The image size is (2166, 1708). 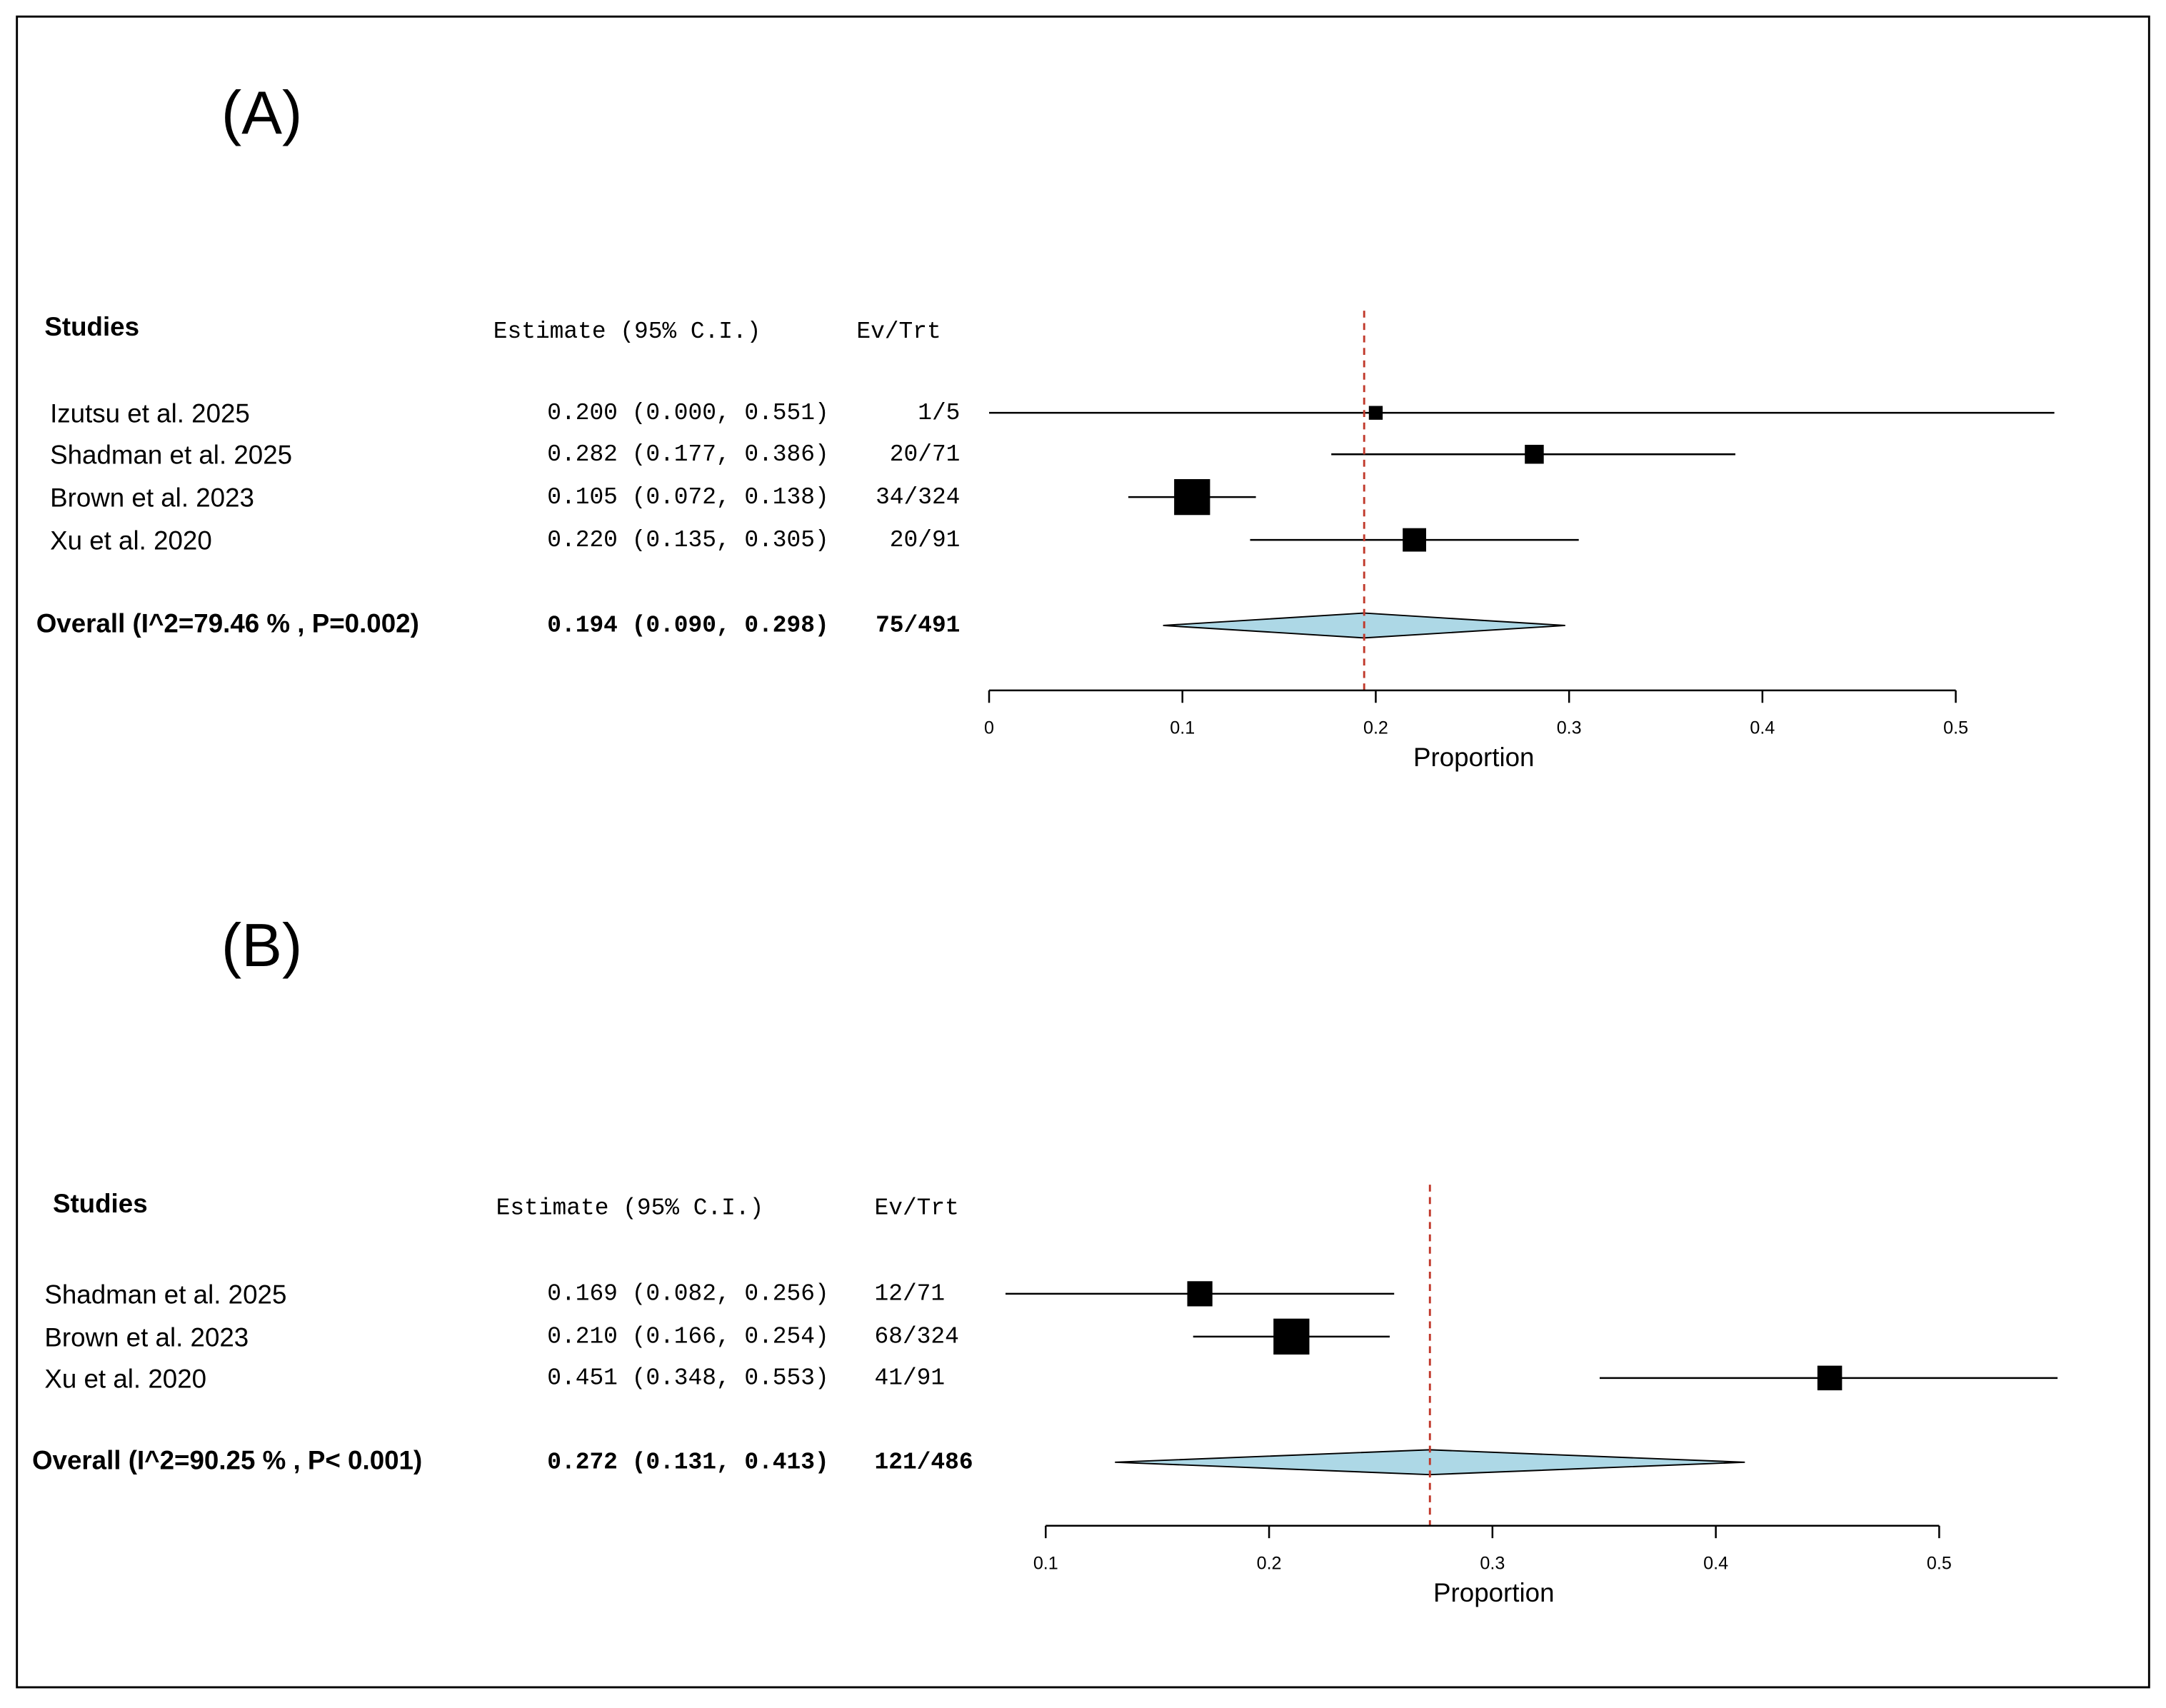 I want to click on estimate-label: 0.282 (0.177, 0.386), so click(x=688, y=454).